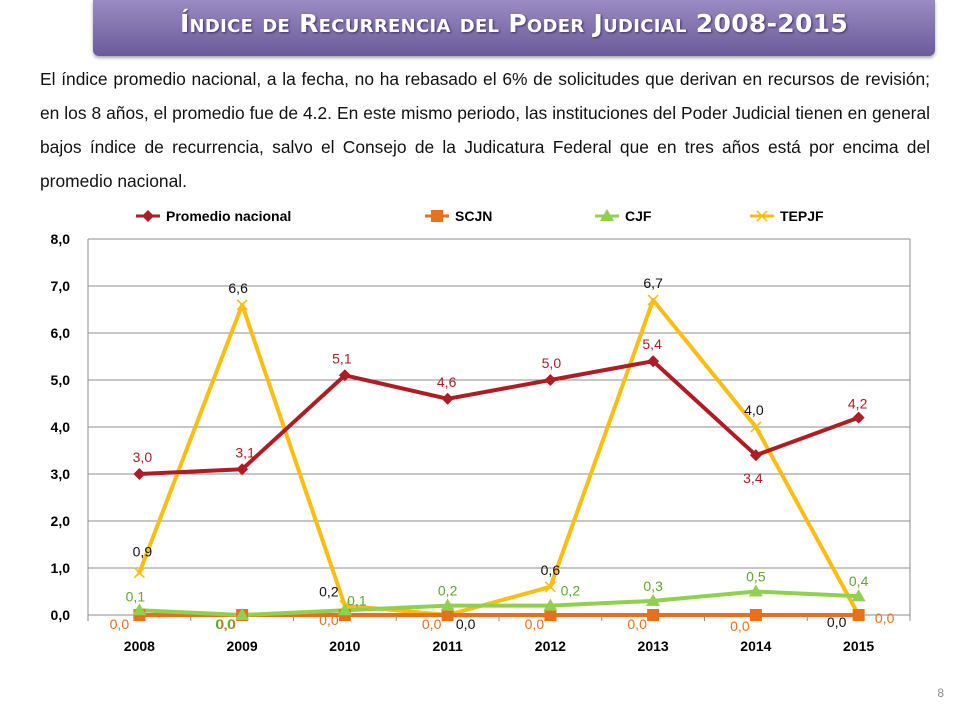 The width and height of the screenshot is (960, 725). Describe the element at coordinates (228, 216) in the screenshot. I see `legend-label: Promedio nacional` at that location.